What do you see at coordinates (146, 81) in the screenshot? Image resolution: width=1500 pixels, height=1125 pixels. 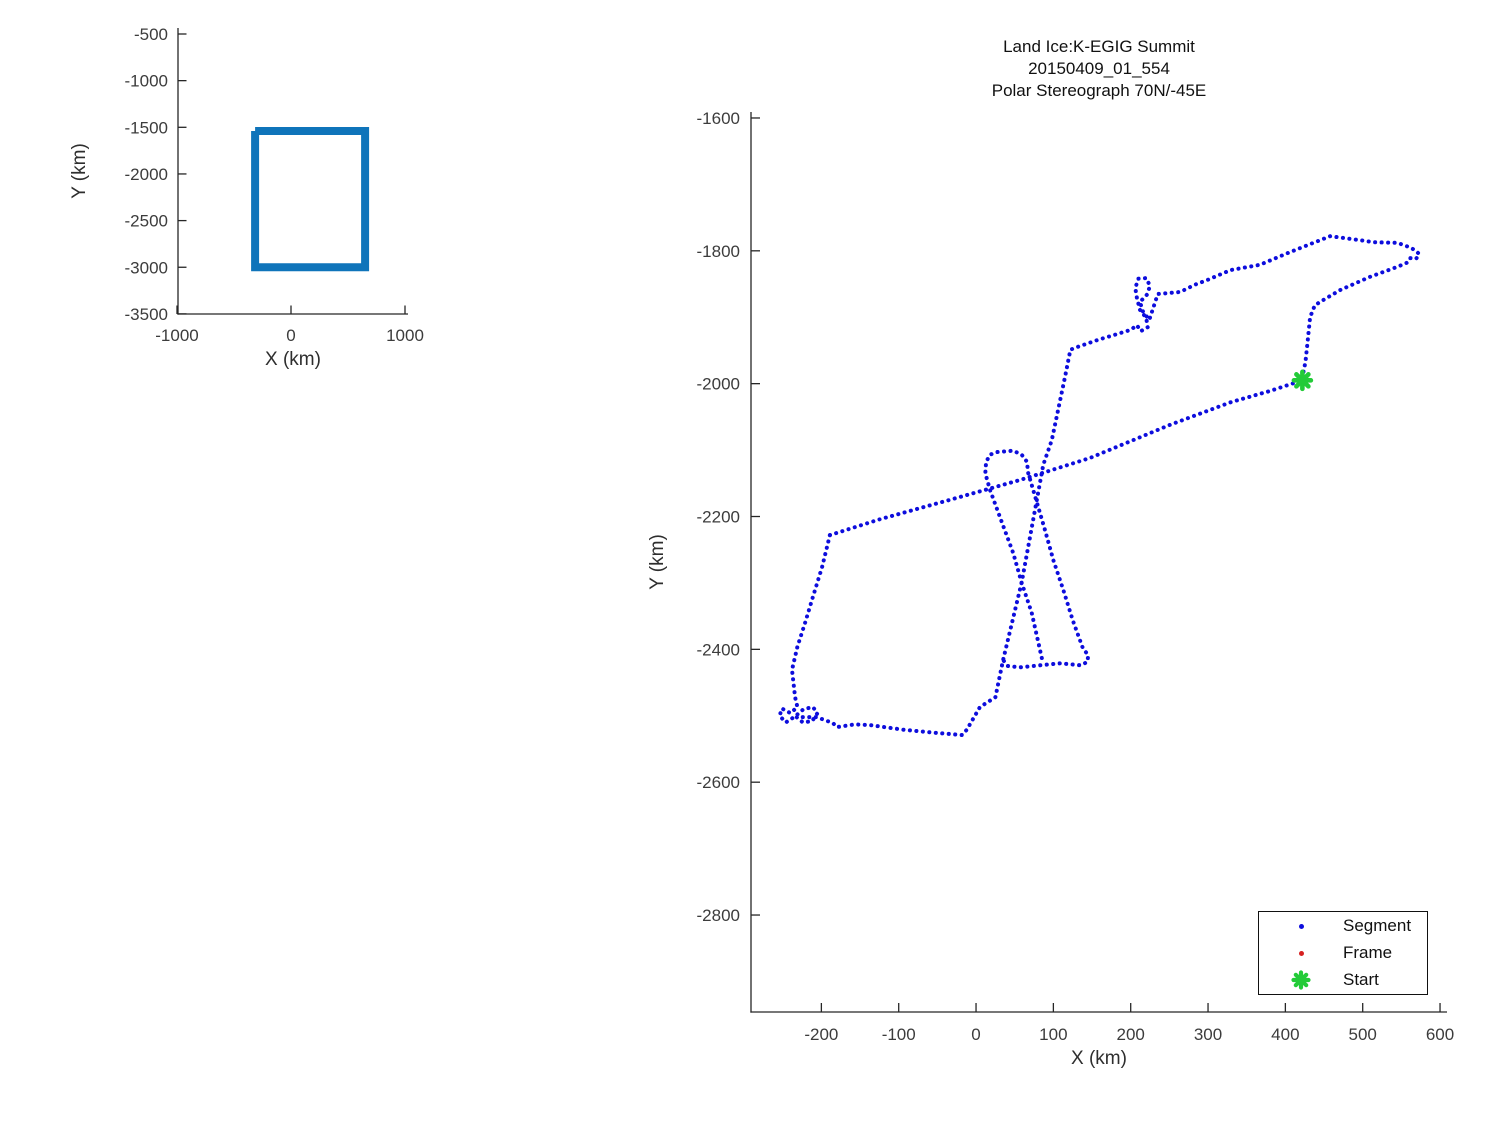 I see `overview-y-tick-label: -1000` at bounding box center [146, 81].